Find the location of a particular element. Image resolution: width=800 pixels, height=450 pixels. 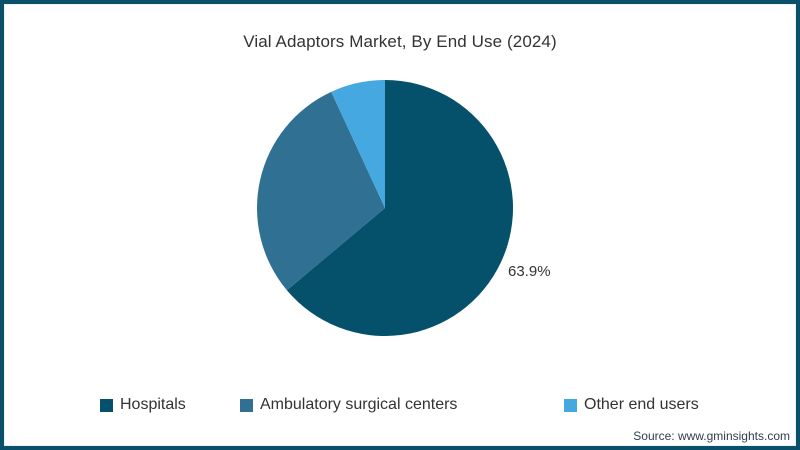

pie-slice-ambulatory-surgical-centers is located at coordinates (321, 191).